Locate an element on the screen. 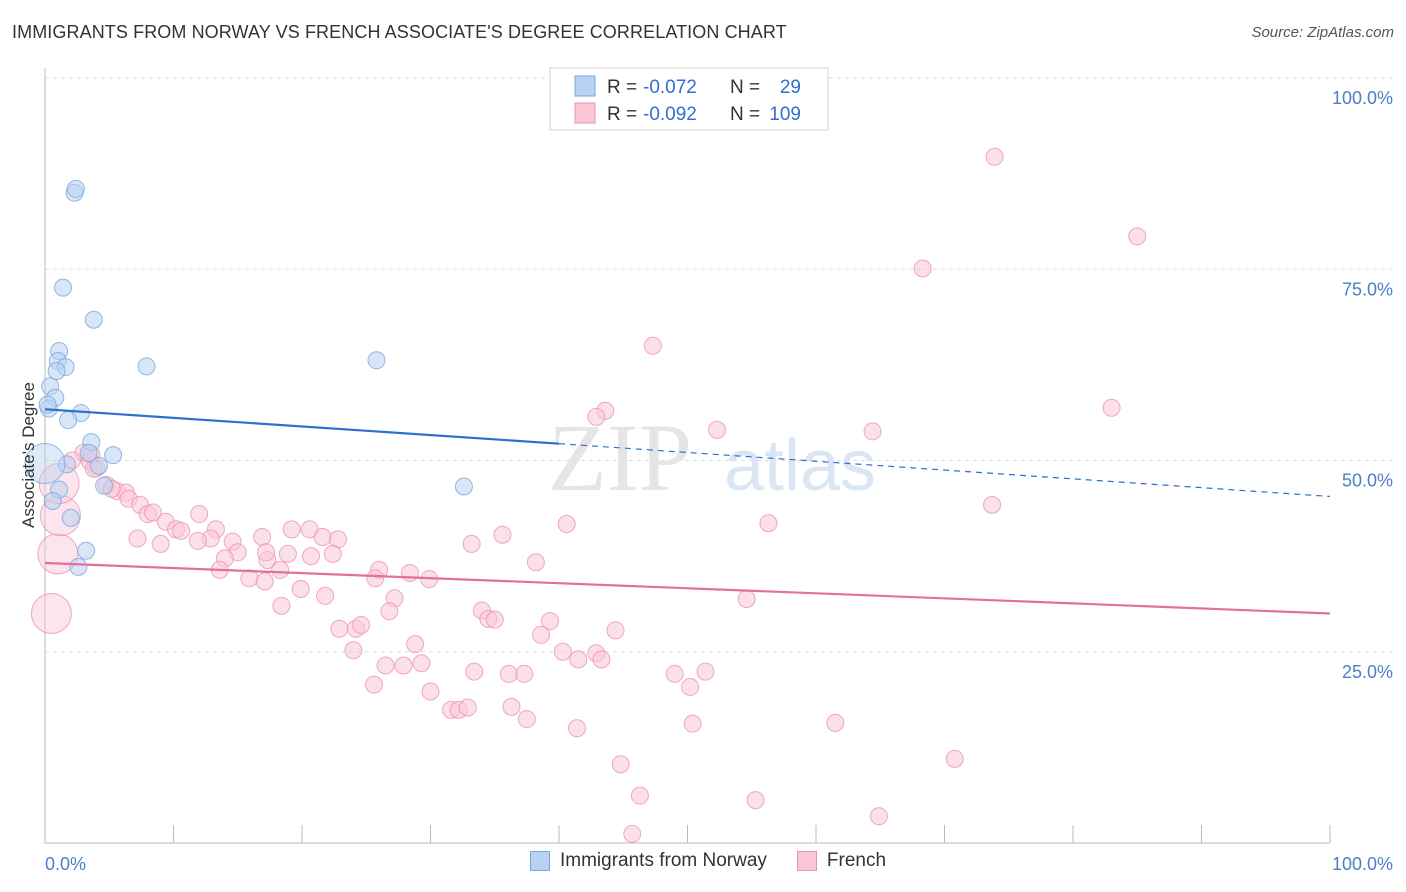 The height and width of the screenshot is (892, 1406). norway-trend-extension is located at coordinates (944, 470).